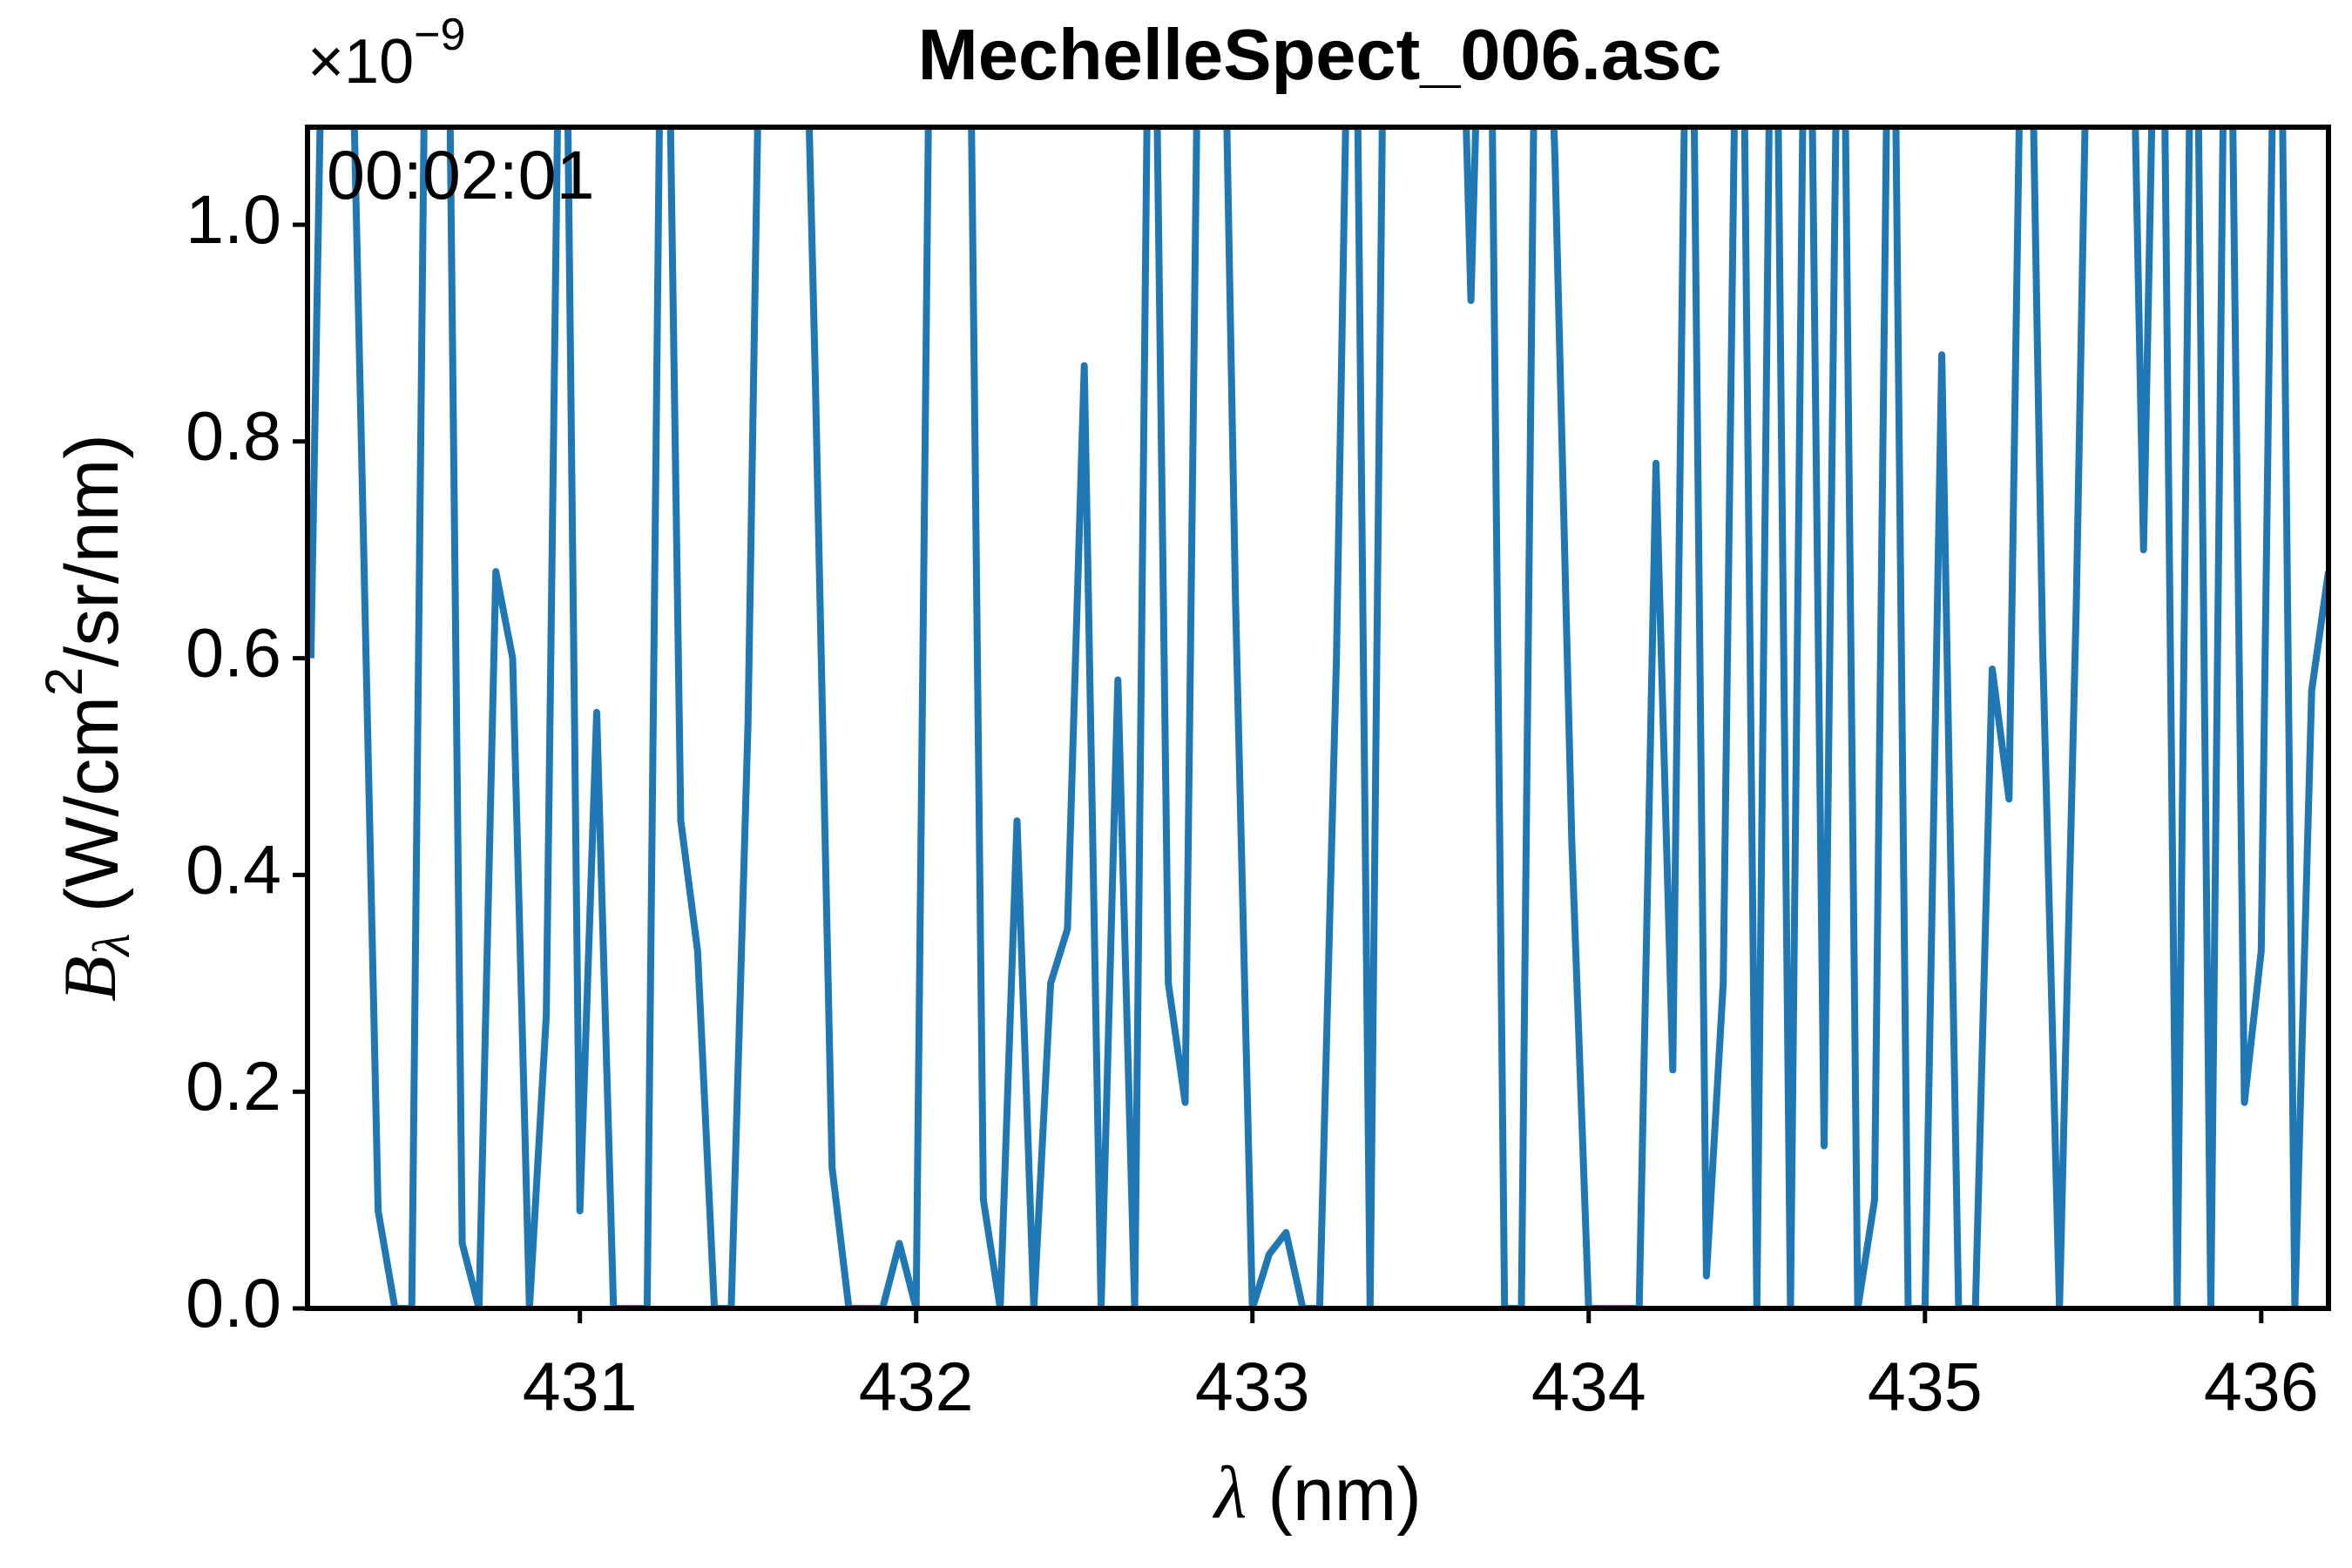  What do you see at coordinates (90, 979) in the screenshot?
I see `y-label-symbol: B` at bounding box center [90, 979].